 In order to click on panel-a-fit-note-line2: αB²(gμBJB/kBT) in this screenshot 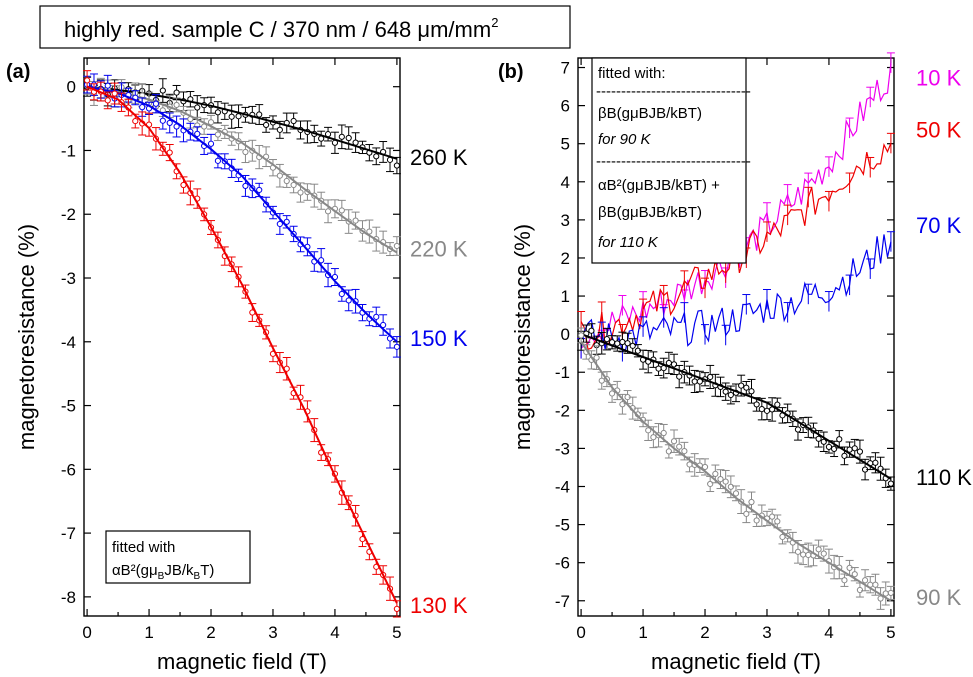, I will do `click(163, 572)`.